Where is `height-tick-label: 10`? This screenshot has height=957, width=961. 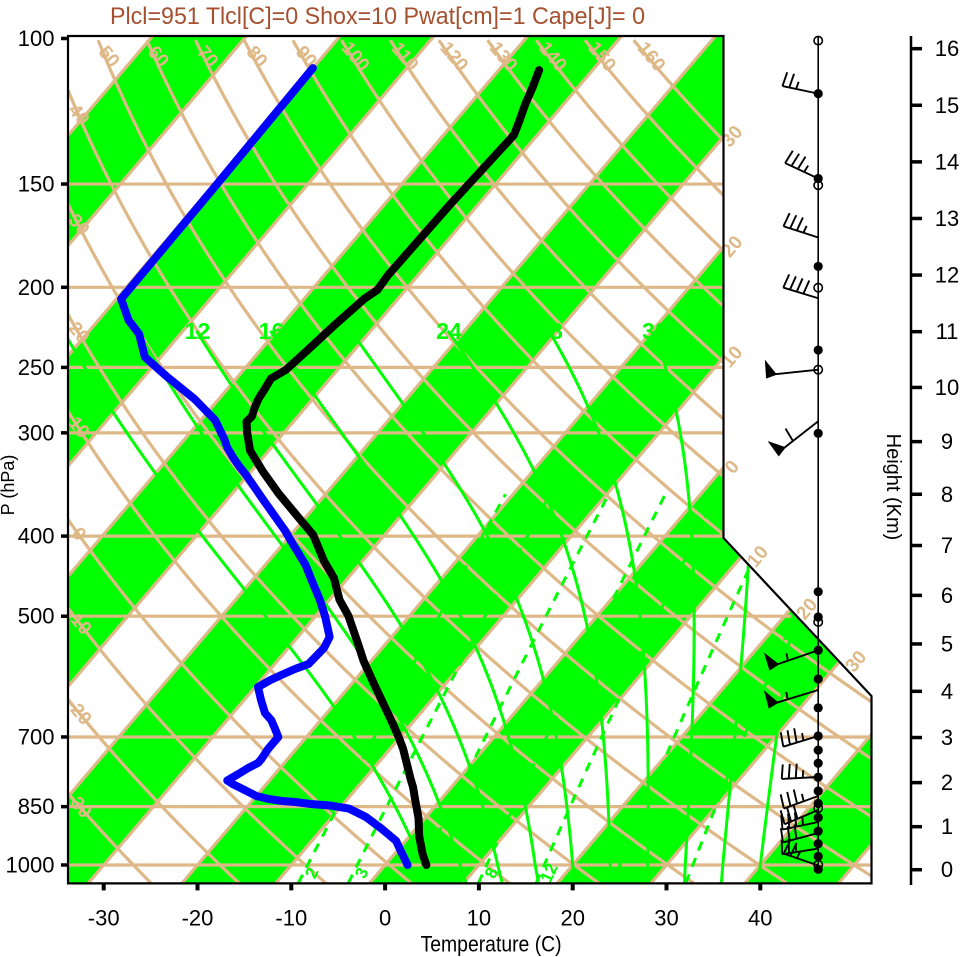 height-tick-label: 10 is located at coordinates (947, 387).